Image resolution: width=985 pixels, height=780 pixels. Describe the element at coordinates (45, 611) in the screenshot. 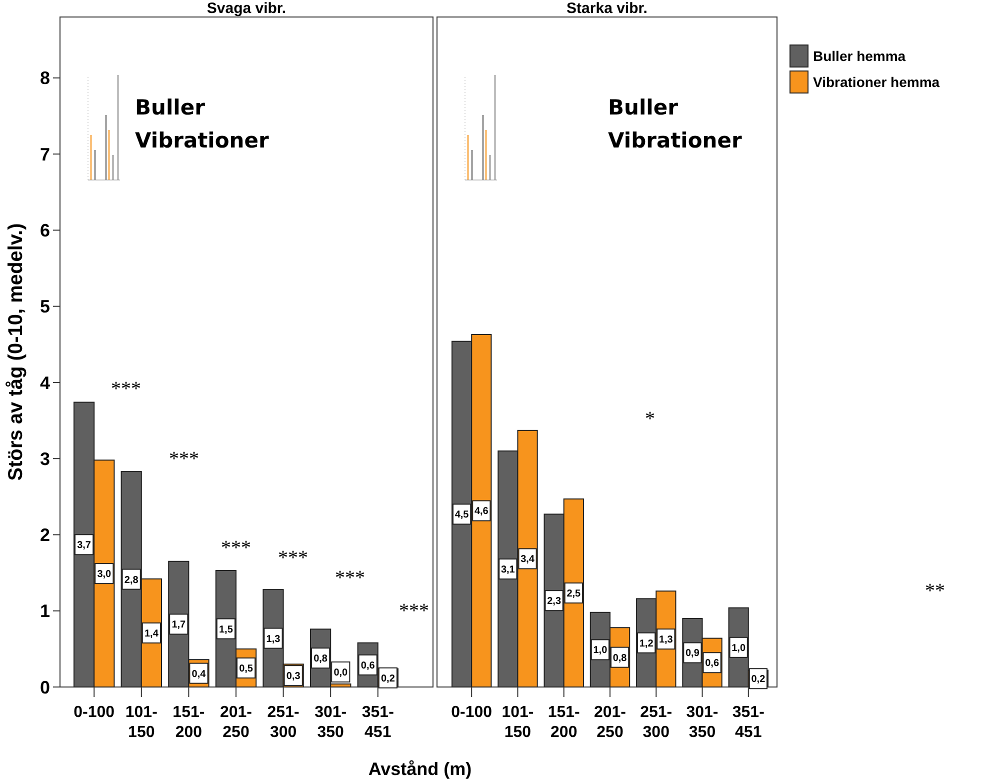

I see `y-tick-label: 1` at that location.